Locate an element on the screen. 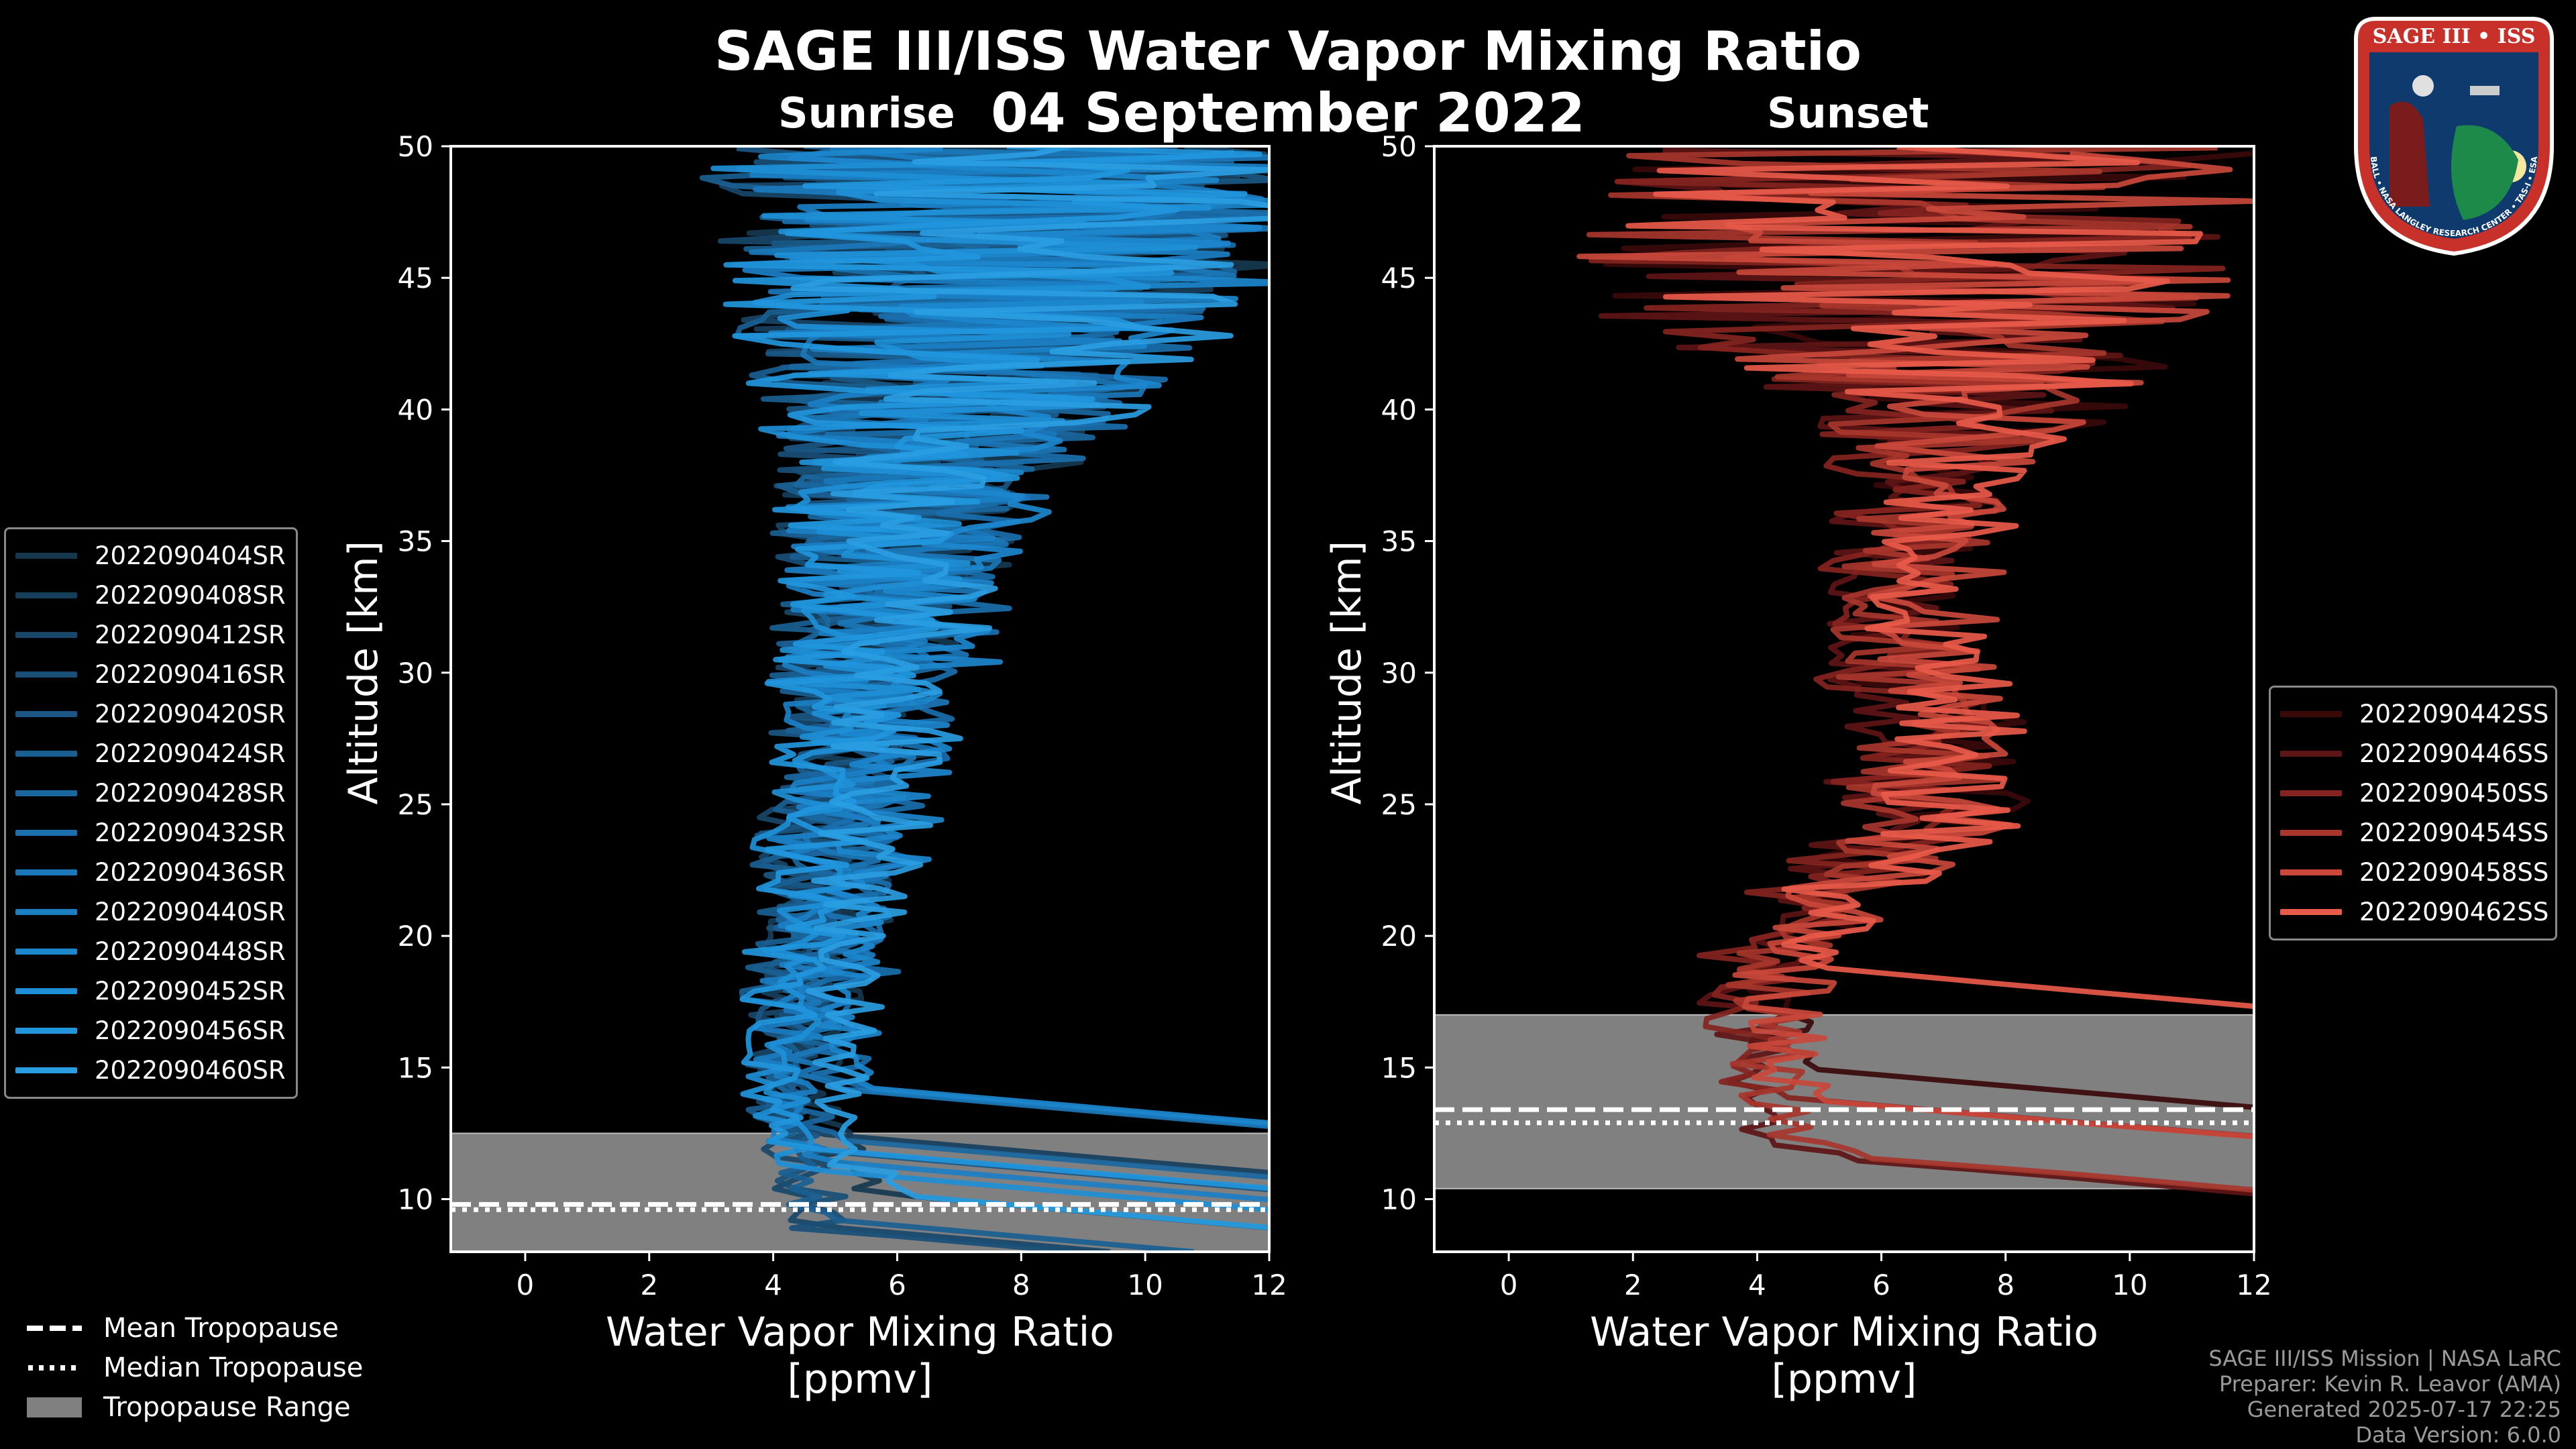 The image size is (2576, 1449). sunrise-legend-item: 2022090456SR is located at coordinates (151, 1031).